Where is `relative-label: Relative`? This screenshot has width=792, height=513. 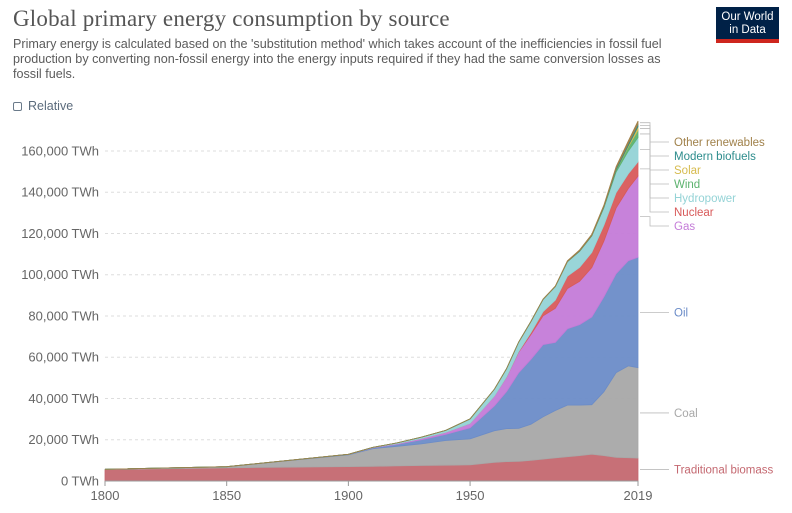 relative-label: Relative is located at coordinates (51, 106).